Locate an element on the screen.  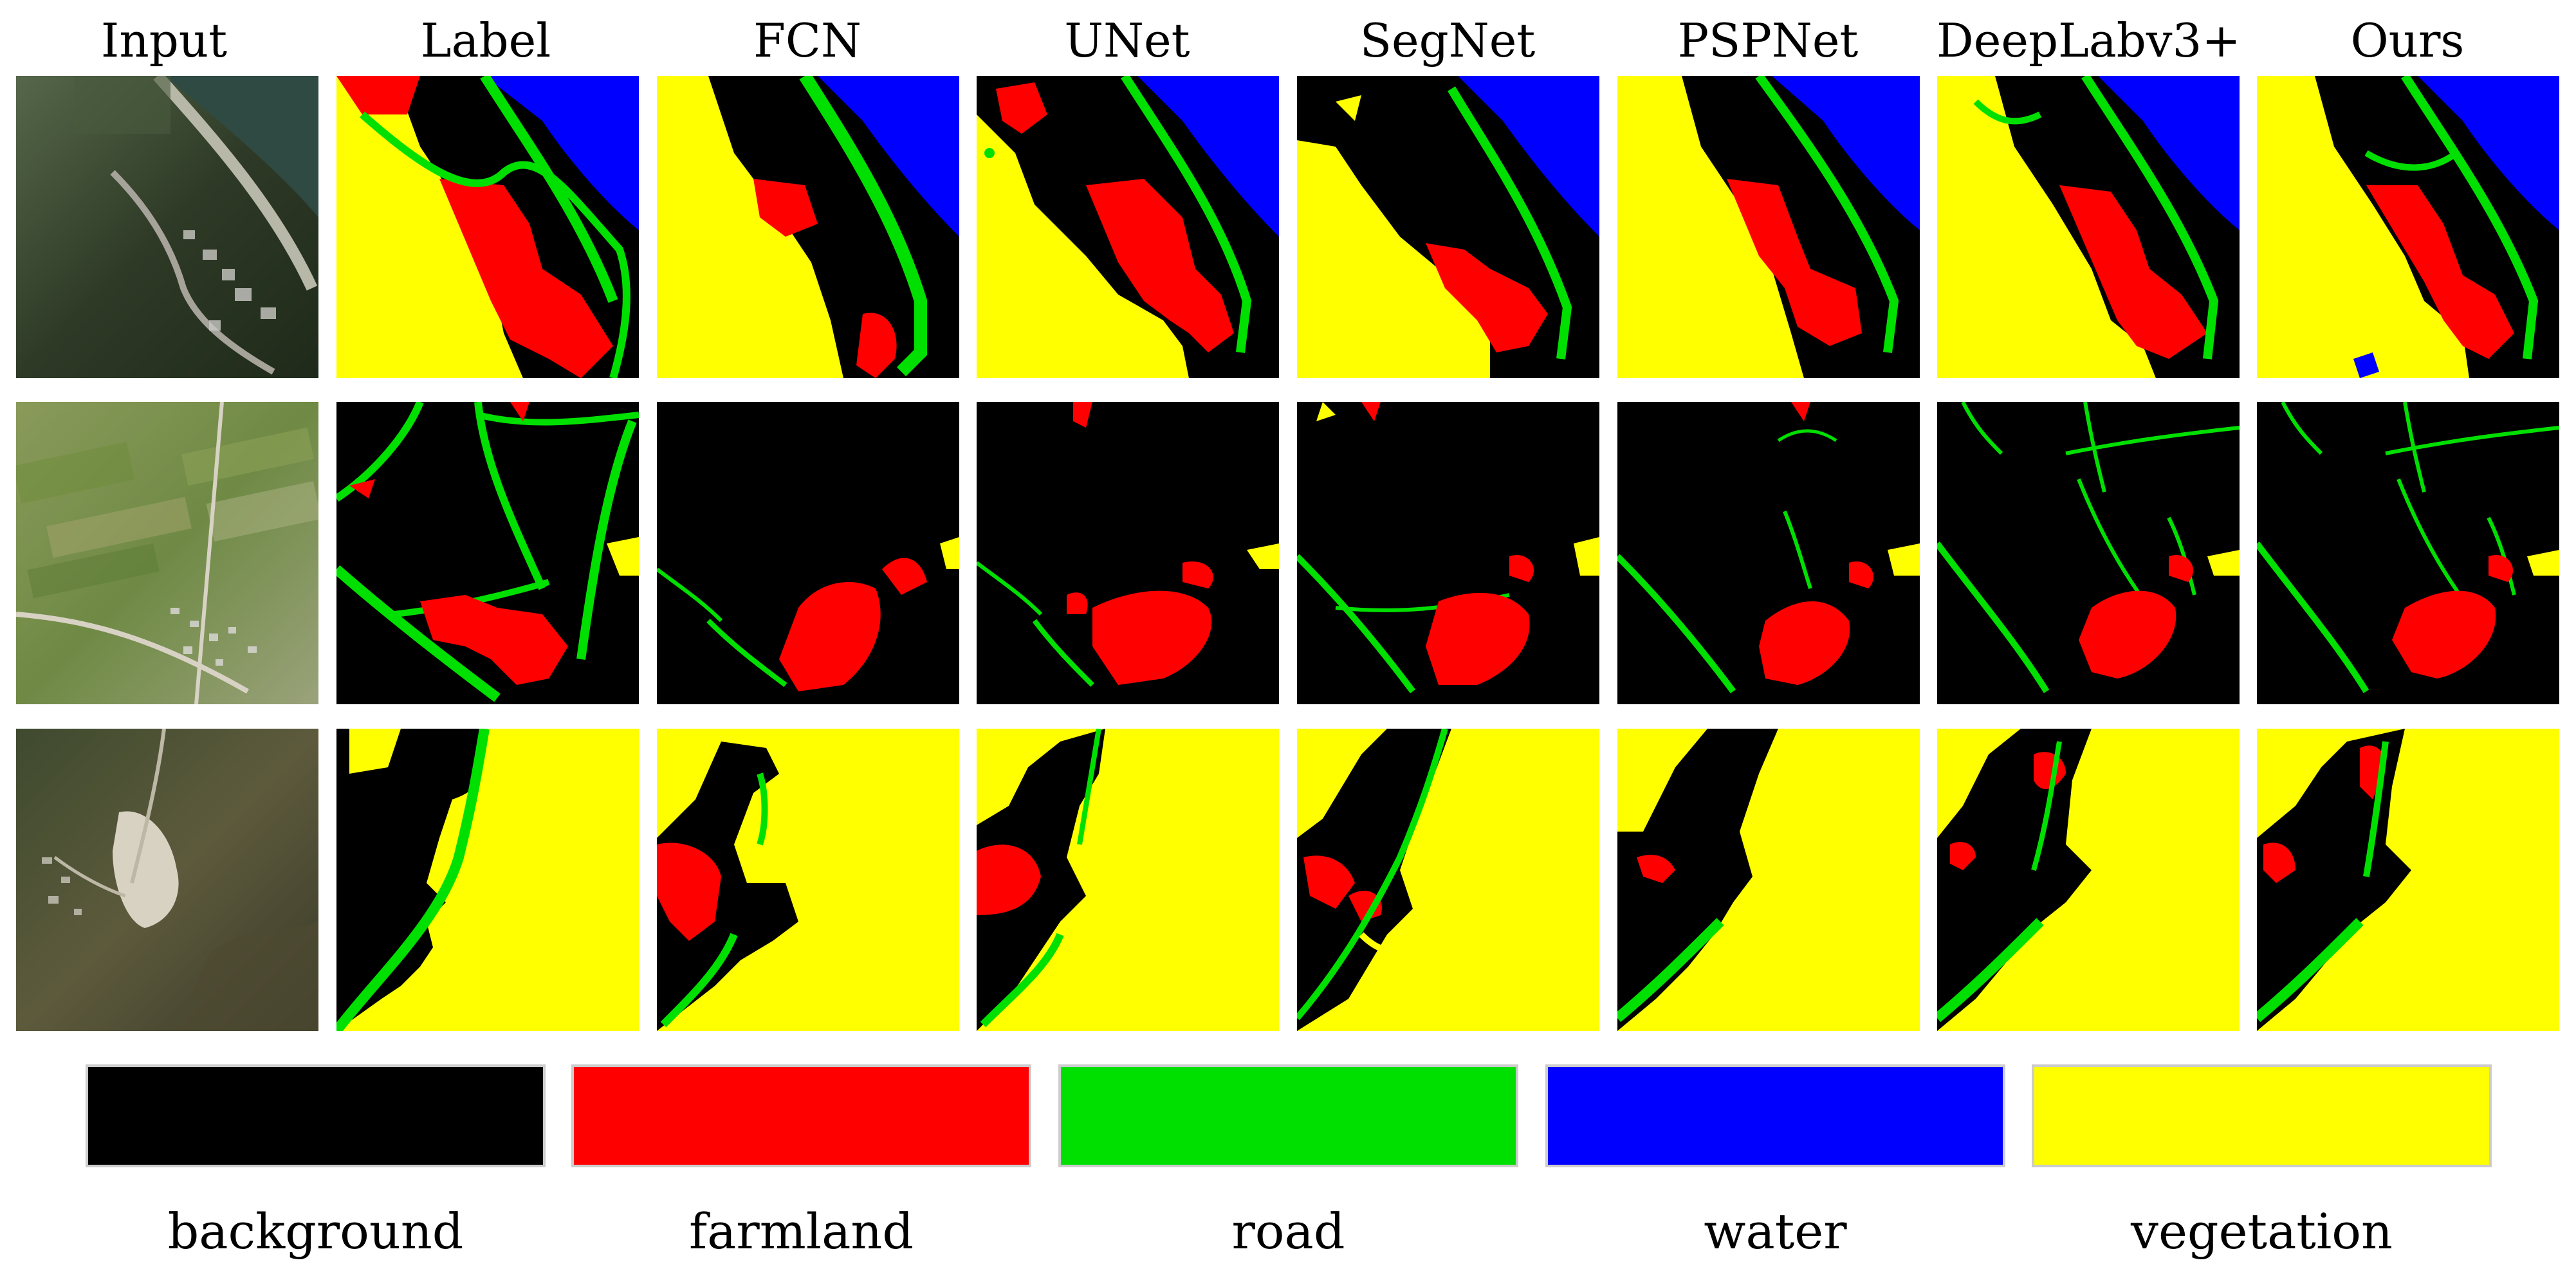
segmentation-segnet-row3 is located at coordinates (1448, 880).